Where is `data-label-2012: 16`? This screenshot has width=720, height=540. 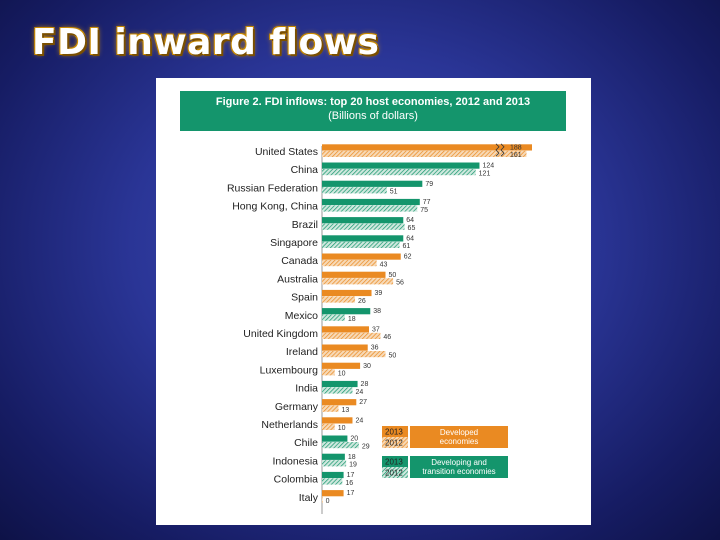
data-label-2012: 16 is located at coordinates (349, 483).